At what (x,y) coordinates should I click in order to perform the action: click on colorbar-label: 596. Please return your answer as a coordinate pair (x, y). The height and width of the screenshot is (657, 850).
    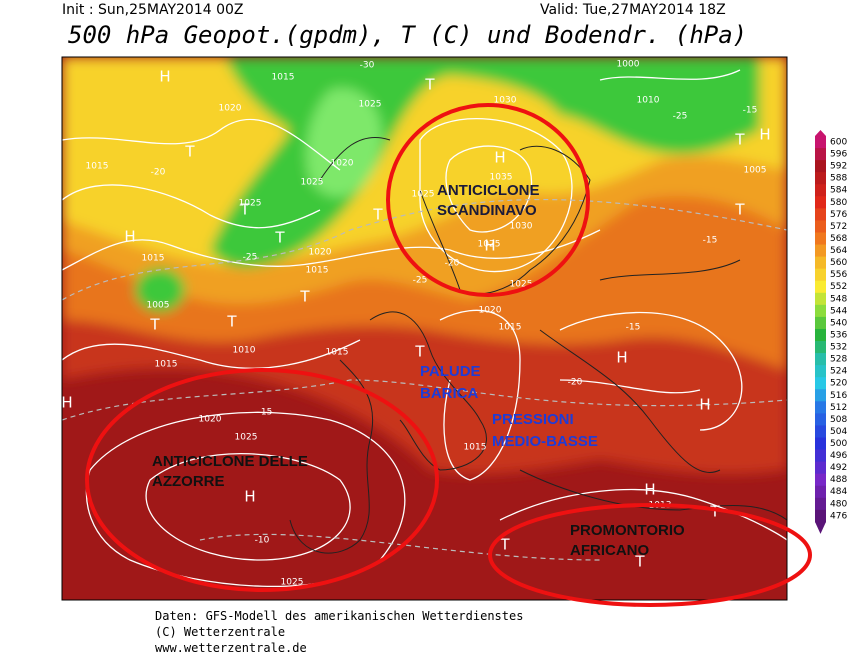
    Looking at the image, I should click on (838, 155).